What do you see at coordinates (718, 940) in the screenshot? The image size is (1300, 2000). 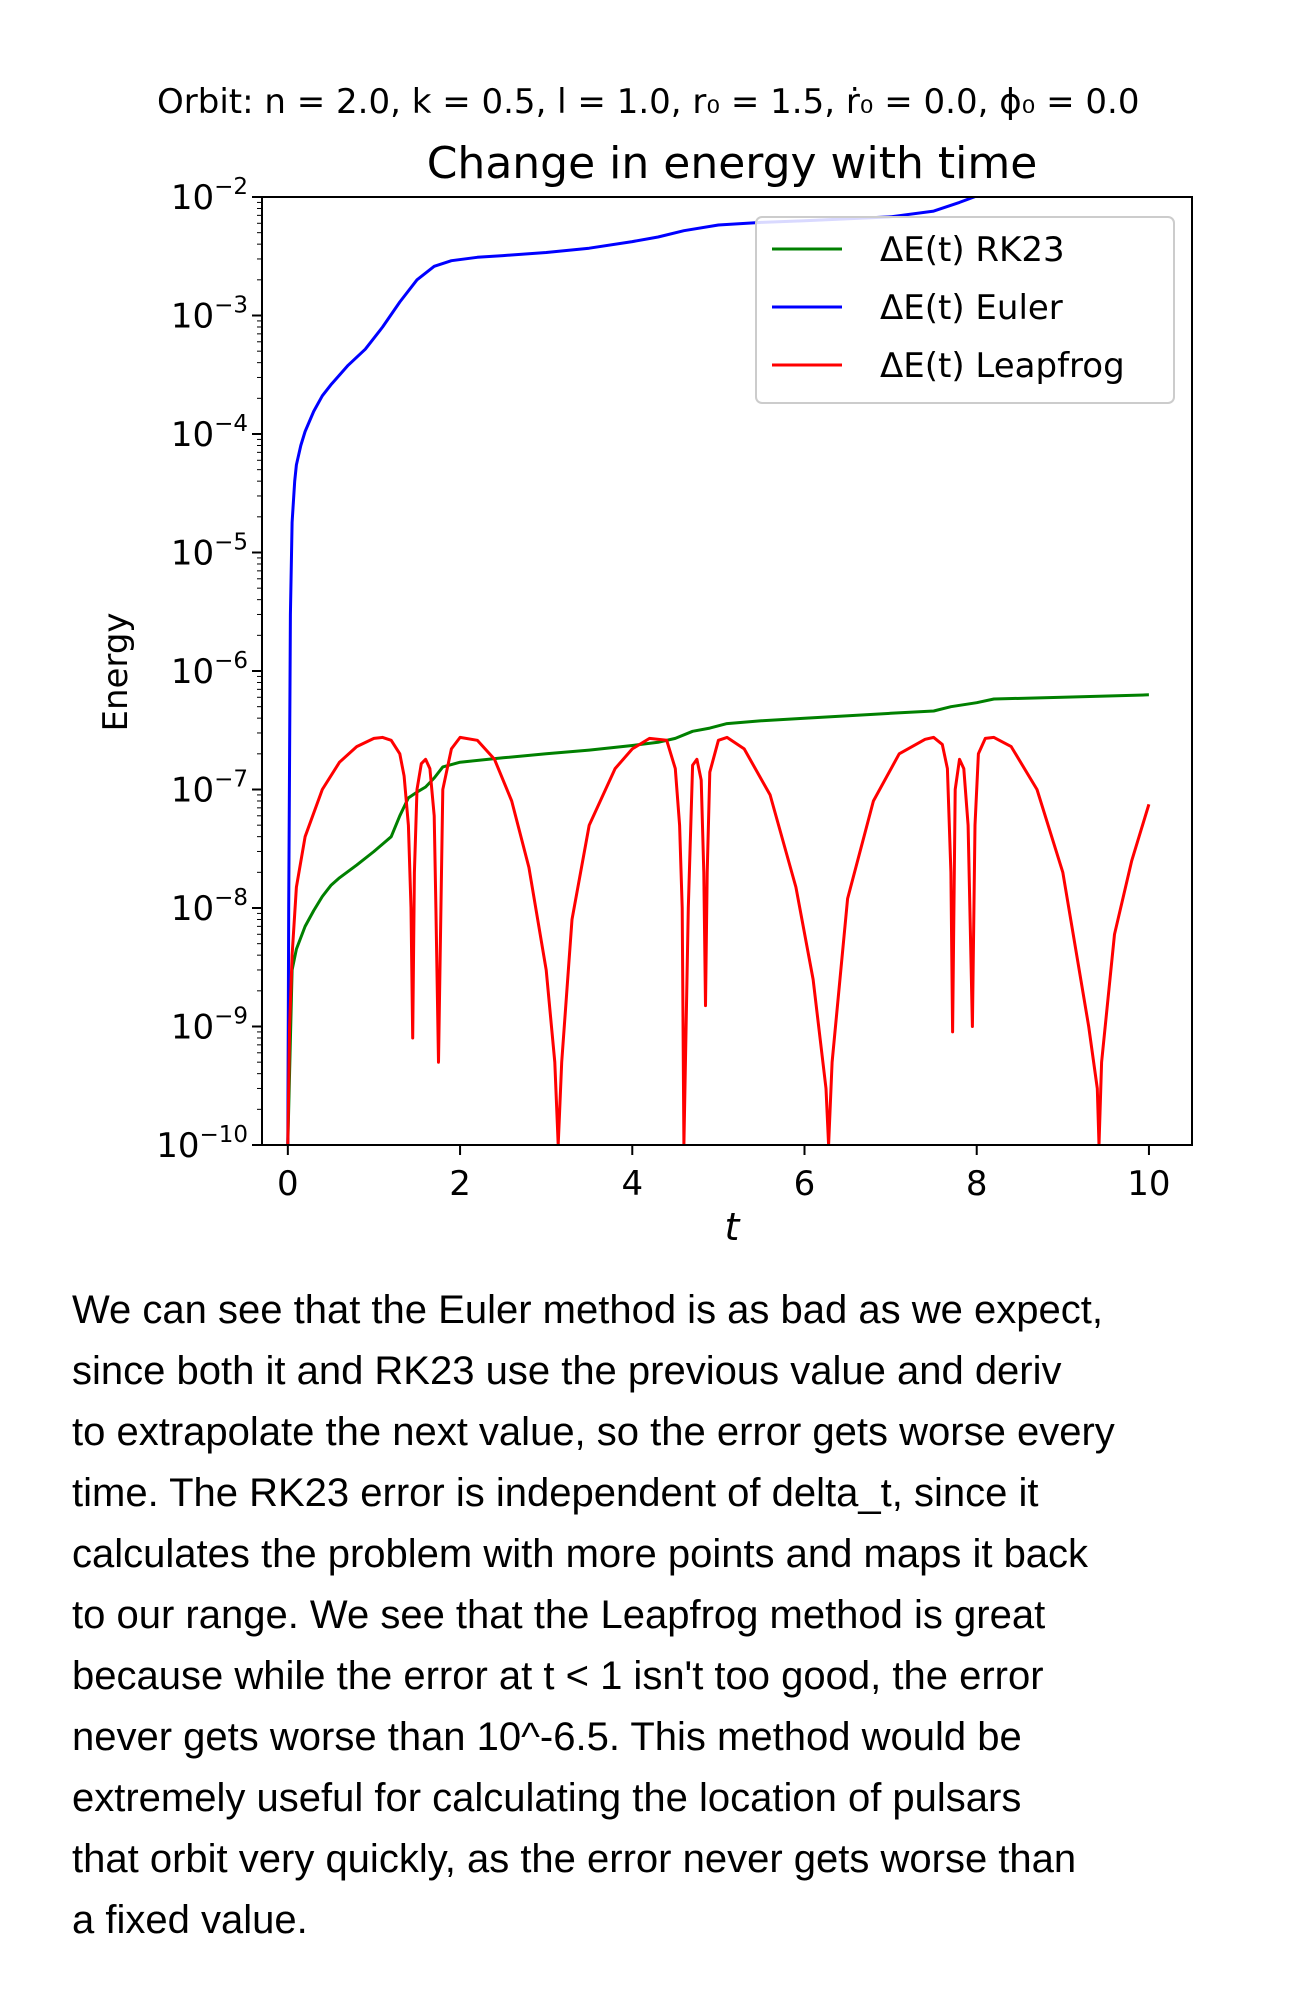 I see `series-line-leapfrog` at bounding box center [718, 940].